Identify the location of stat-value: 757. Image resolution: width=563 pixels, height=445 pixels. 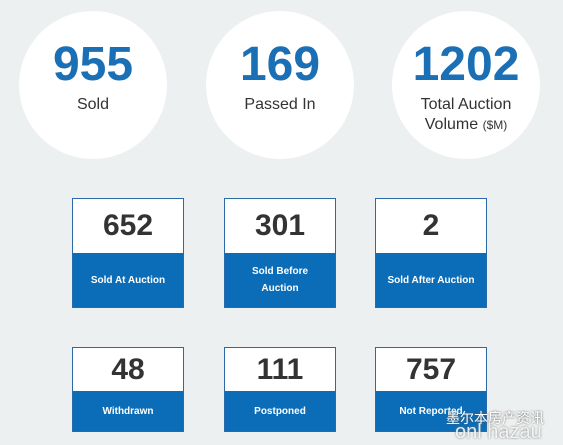
(431, 369).